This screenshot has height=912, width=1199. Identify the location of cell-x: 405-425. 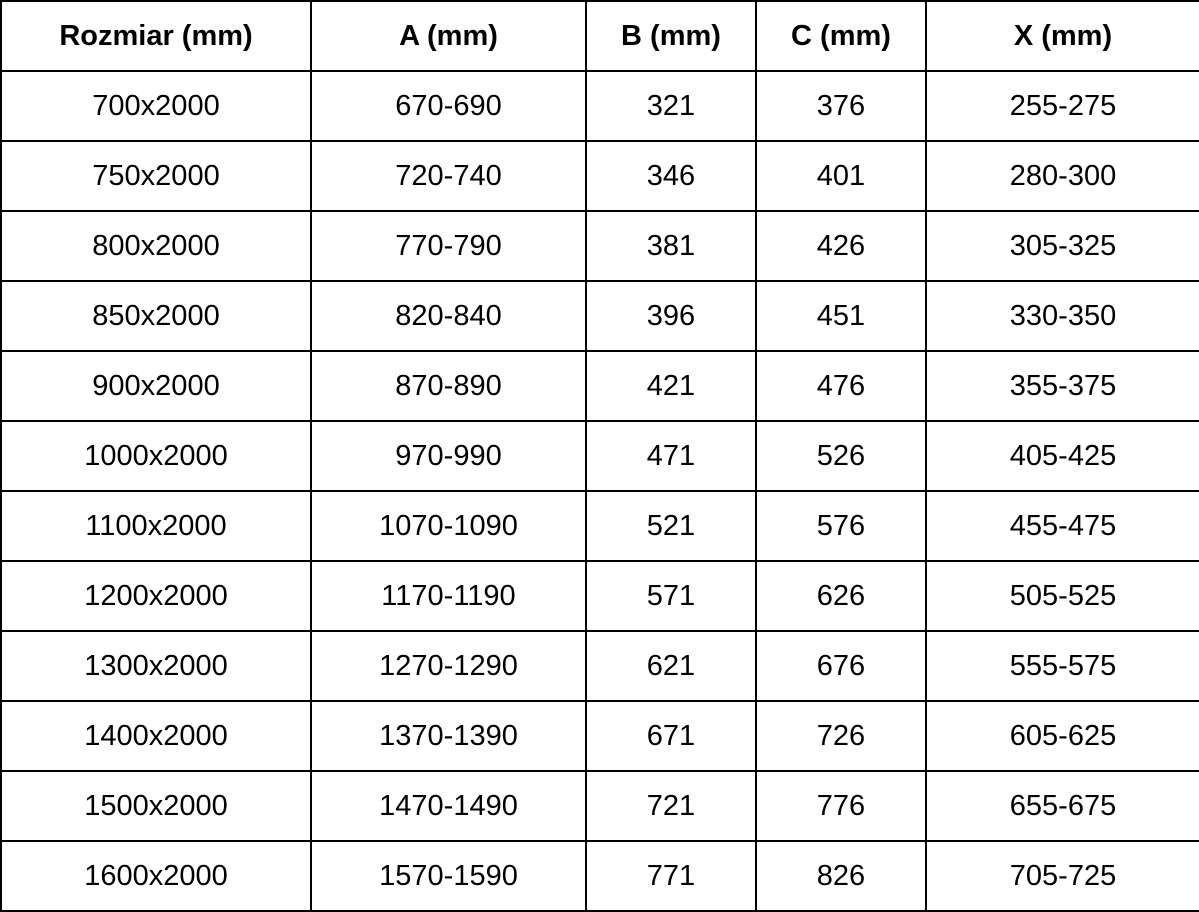
(1062, 456).